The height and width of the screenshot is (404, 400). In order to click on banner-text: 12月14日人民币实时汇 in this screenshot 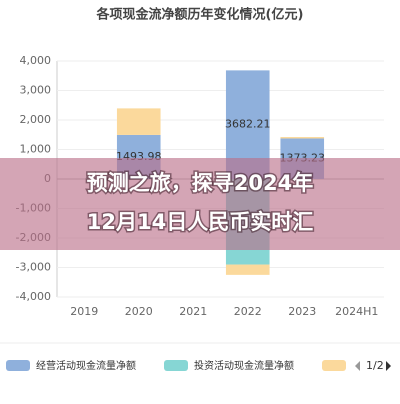, I will do `click(200, 222)`.